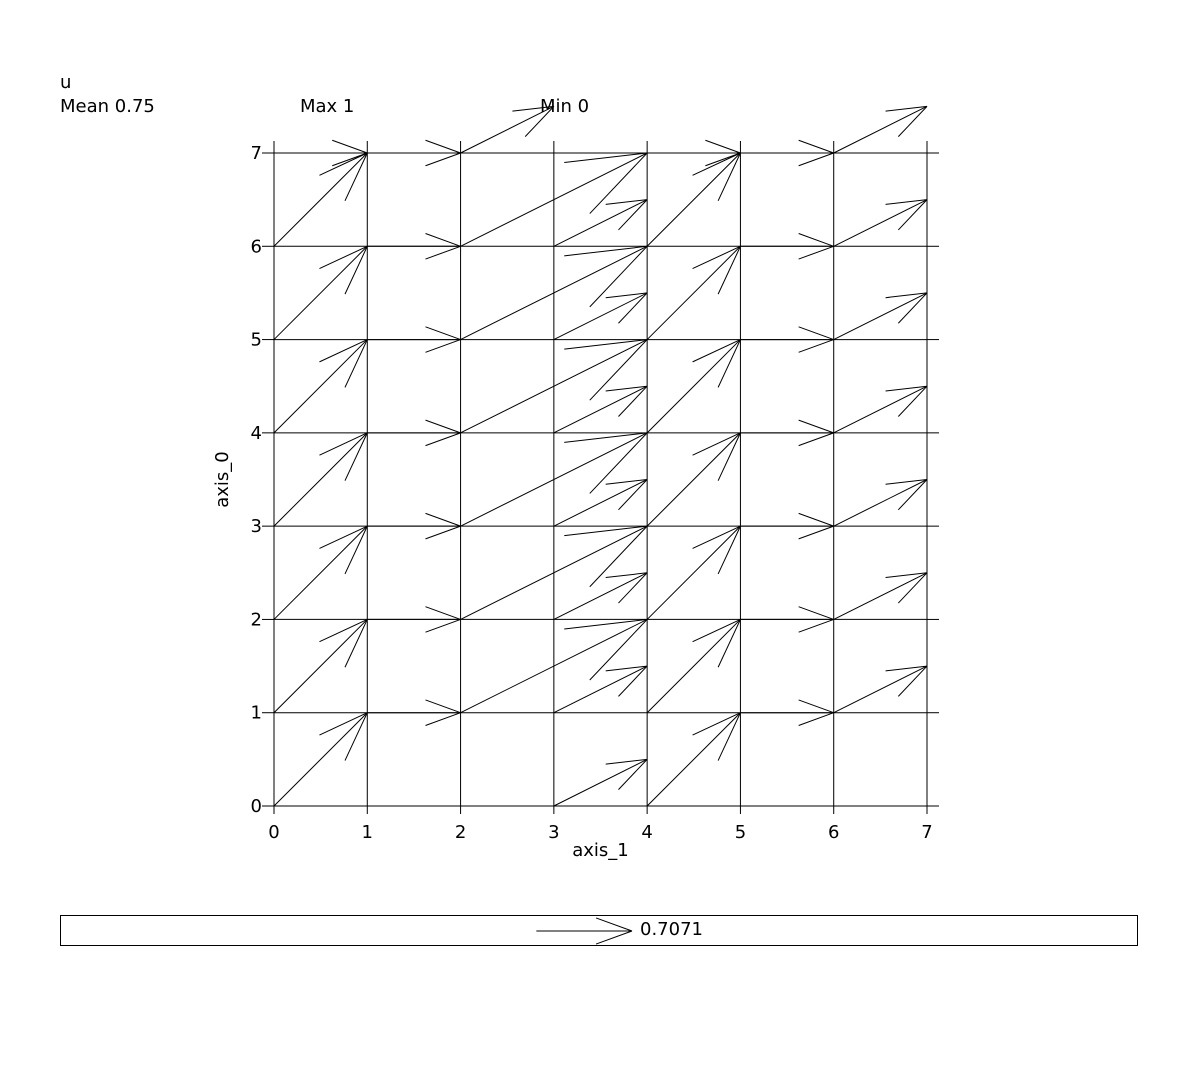 This screenshot has width=1200, height=1090. I want to click on variable-name: u, so click(66, 82).